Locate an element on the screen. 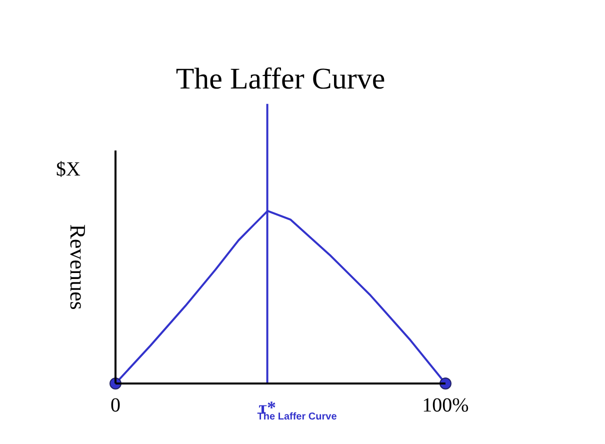 The image size is (605, 444). annotation: The Laffer Curve is located at coordinates (297, 417).